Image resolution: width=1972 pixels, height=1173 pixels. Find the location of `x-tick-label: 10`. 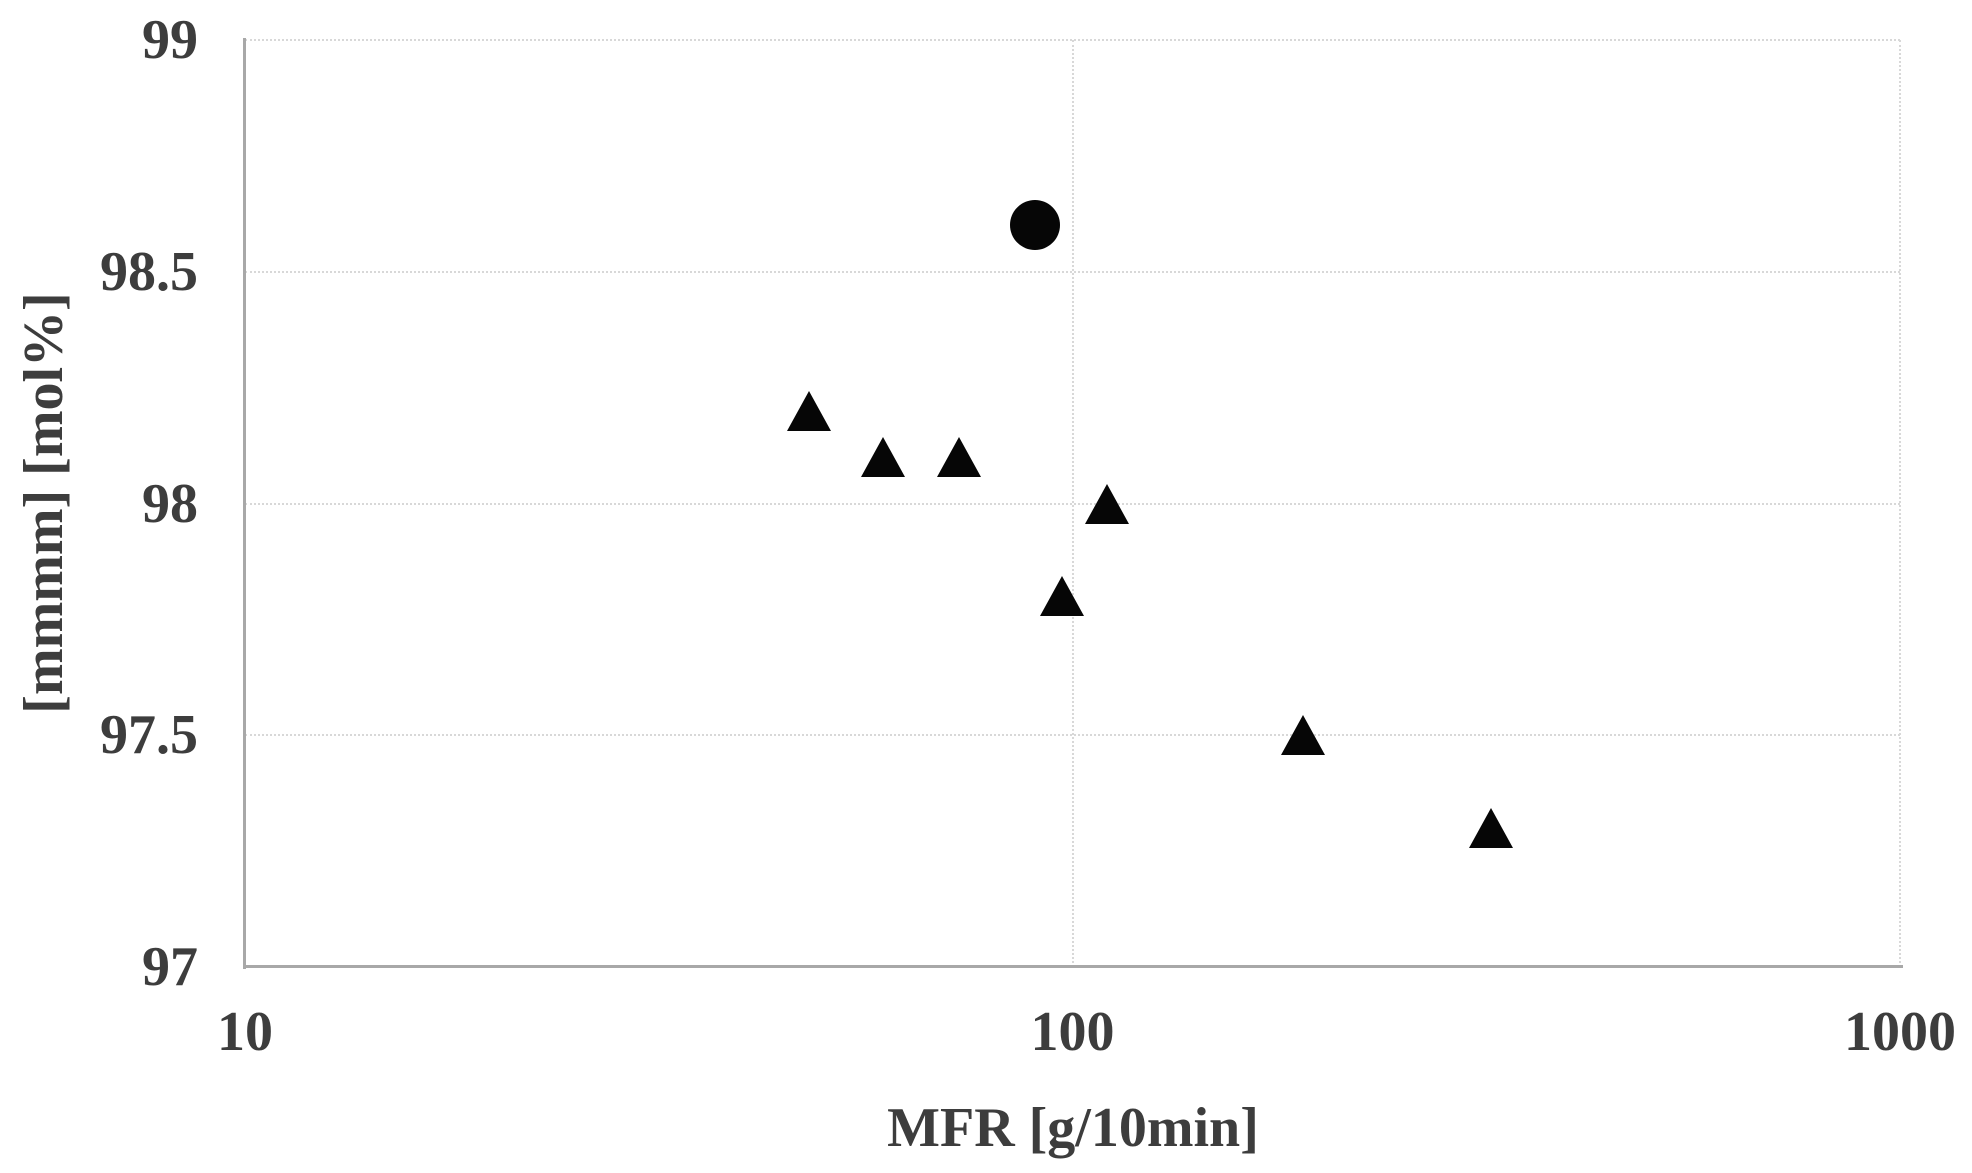

x-tick-label: 10 is located at coordinates (245, 1032).